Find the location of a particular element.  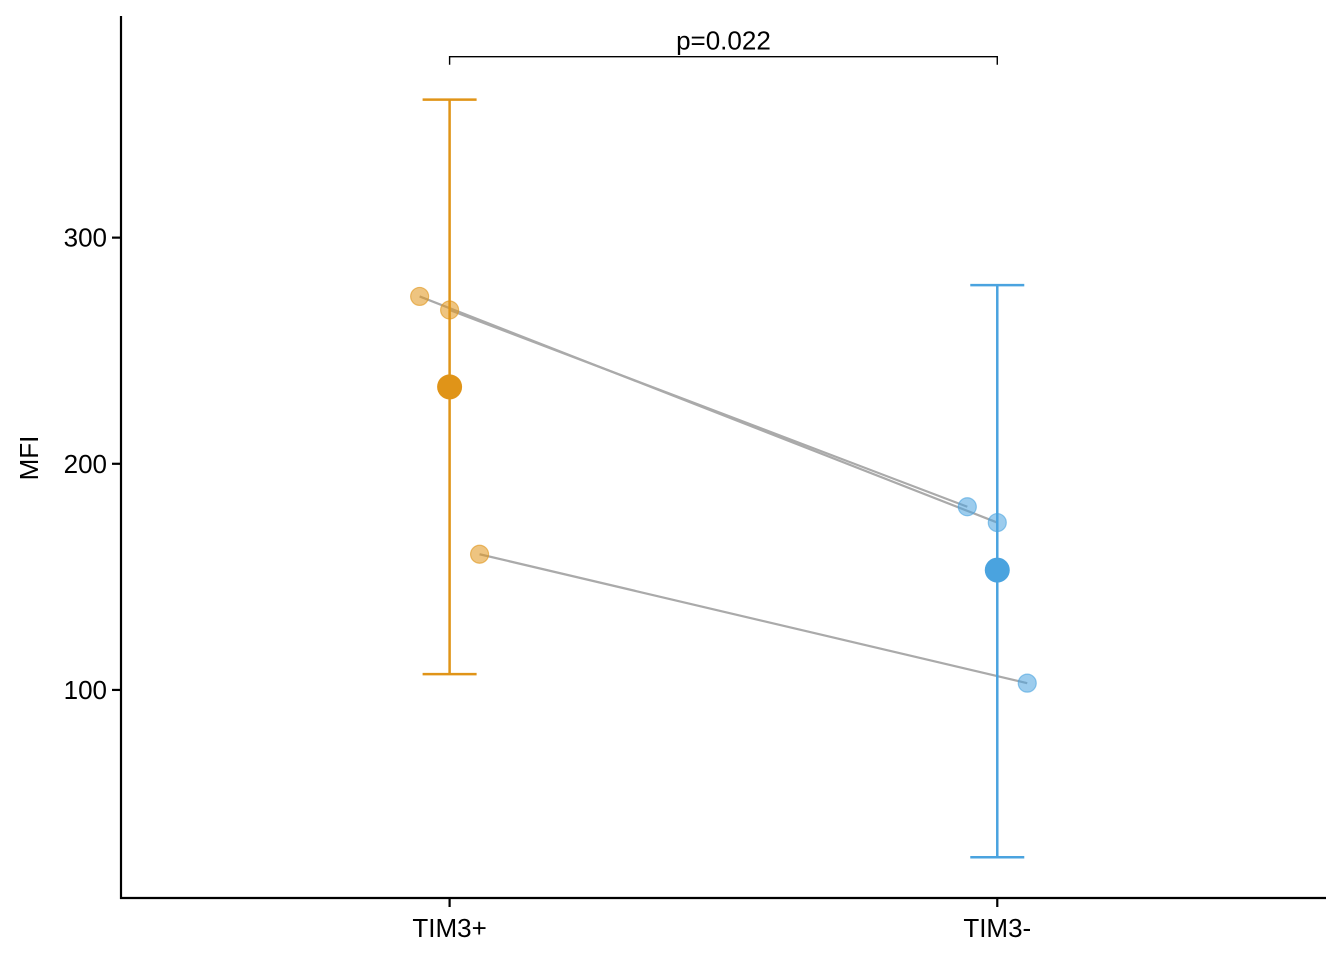

means is located at coordinates (723, 478).